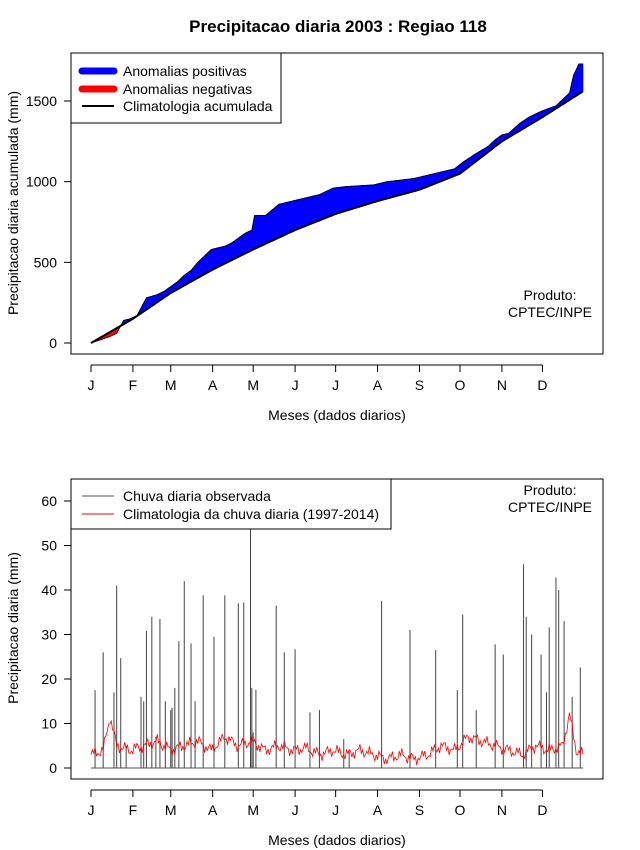 The width and height of the screenshot is (640, 850). I want to click on x-tick-label-1-11: D, so click(542, 385).